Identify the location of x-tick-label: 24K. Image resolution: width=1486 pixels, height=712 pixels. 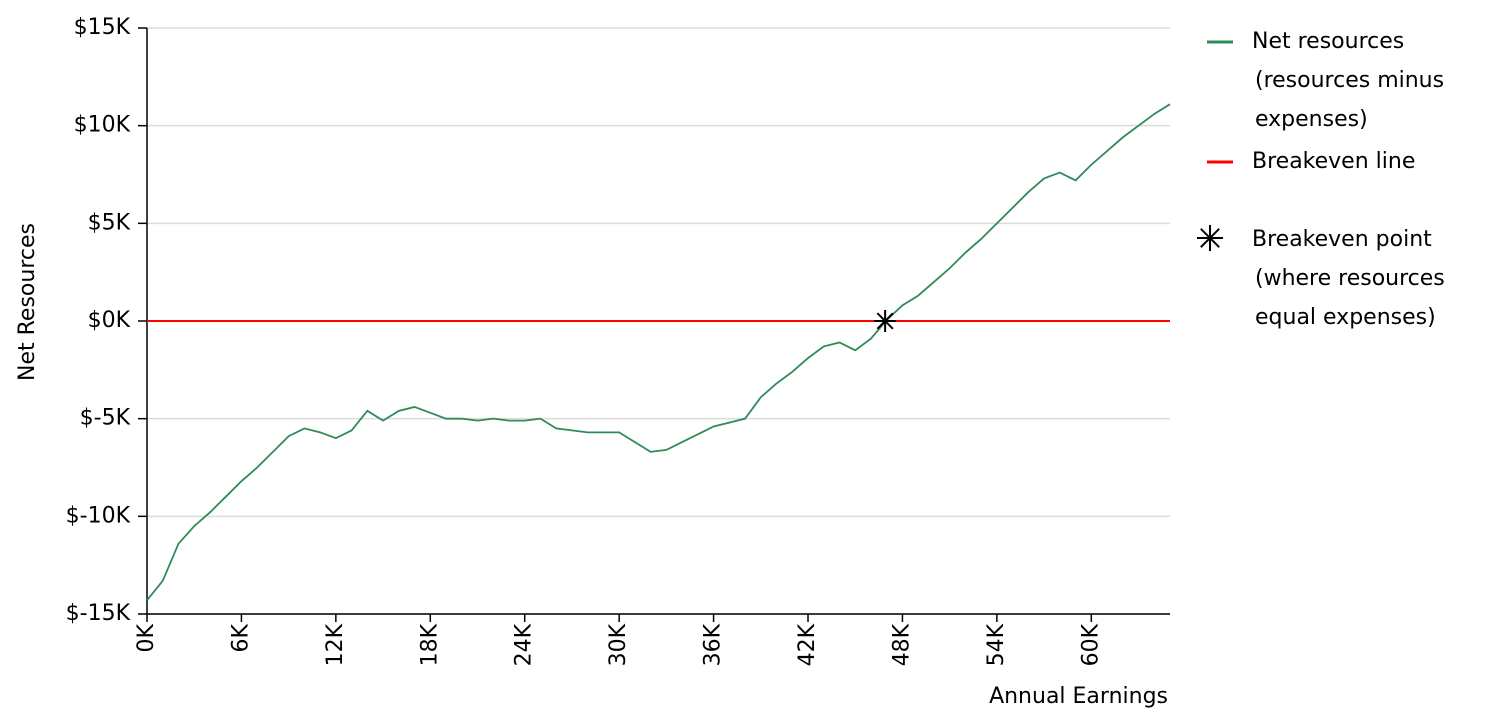
(524, 644).